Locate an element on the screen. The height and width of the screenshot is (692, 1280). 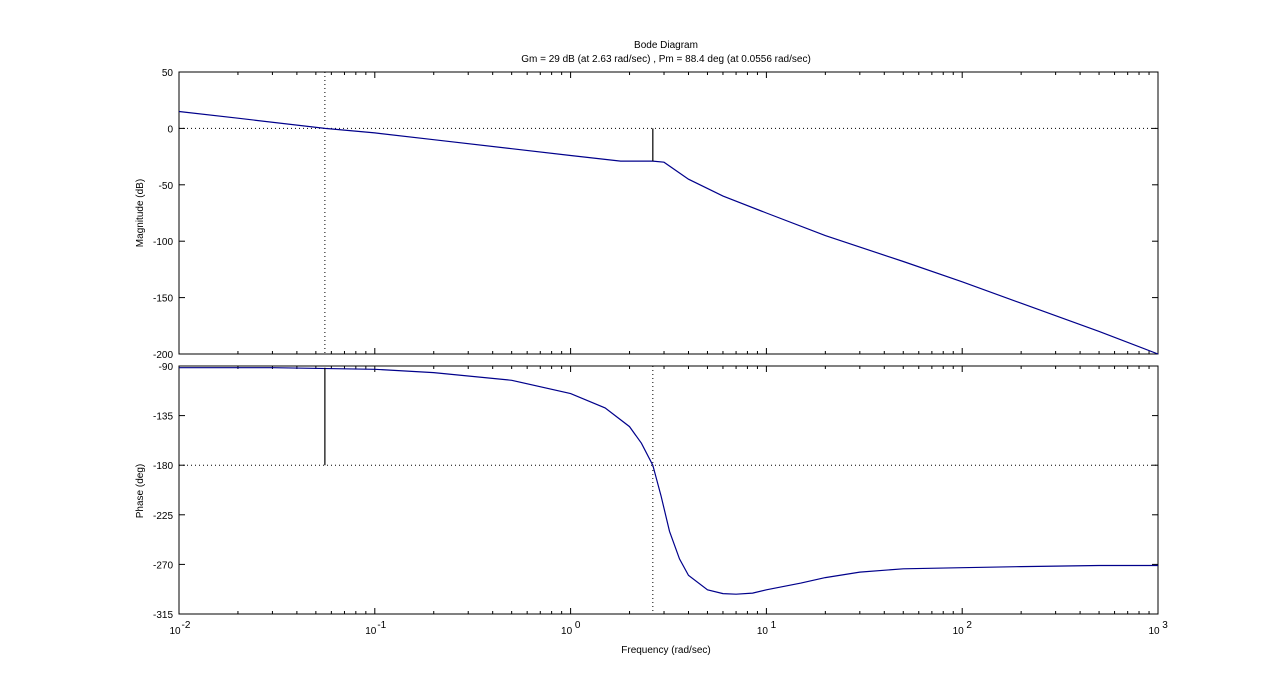
x-tick-label-exponent: -1 is located at coordinates (381, 625).